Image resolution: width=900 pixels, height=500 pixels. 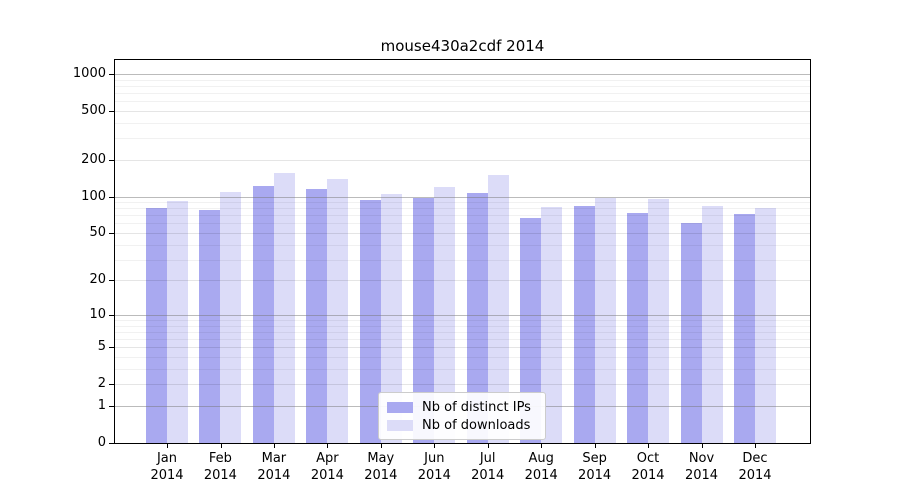 I want to click on bar-jan-distinct-ips, so click(x=156, y=325).